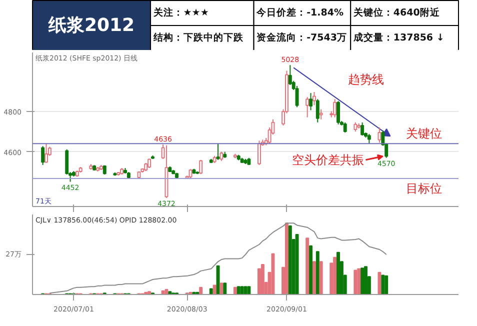 This screenshot has width=477, height=326. Describe the element at coordinates (328, 160) in the screenshot. I see `annotation: 空头价差共振` at that location.